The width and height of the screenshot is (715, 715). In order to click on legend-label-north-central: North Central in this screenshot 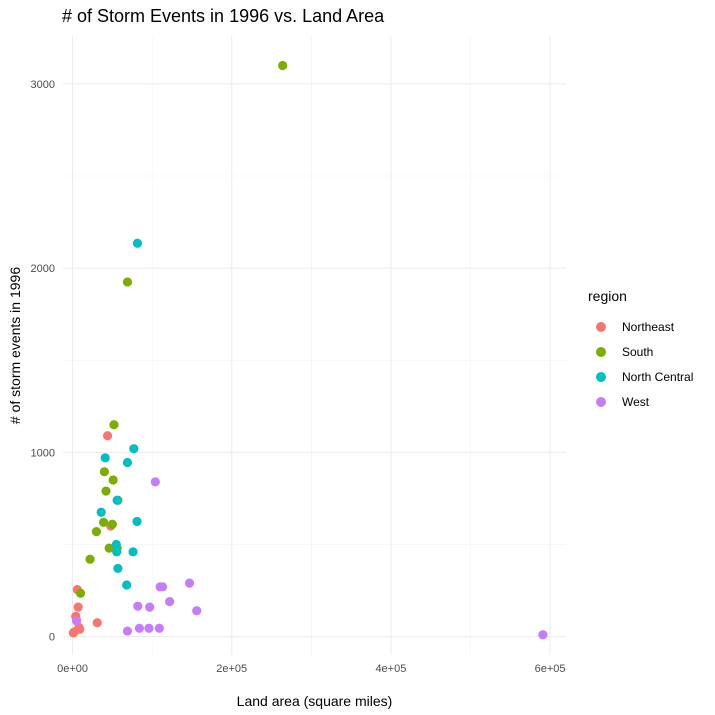, I will do `click(658, 376)`.